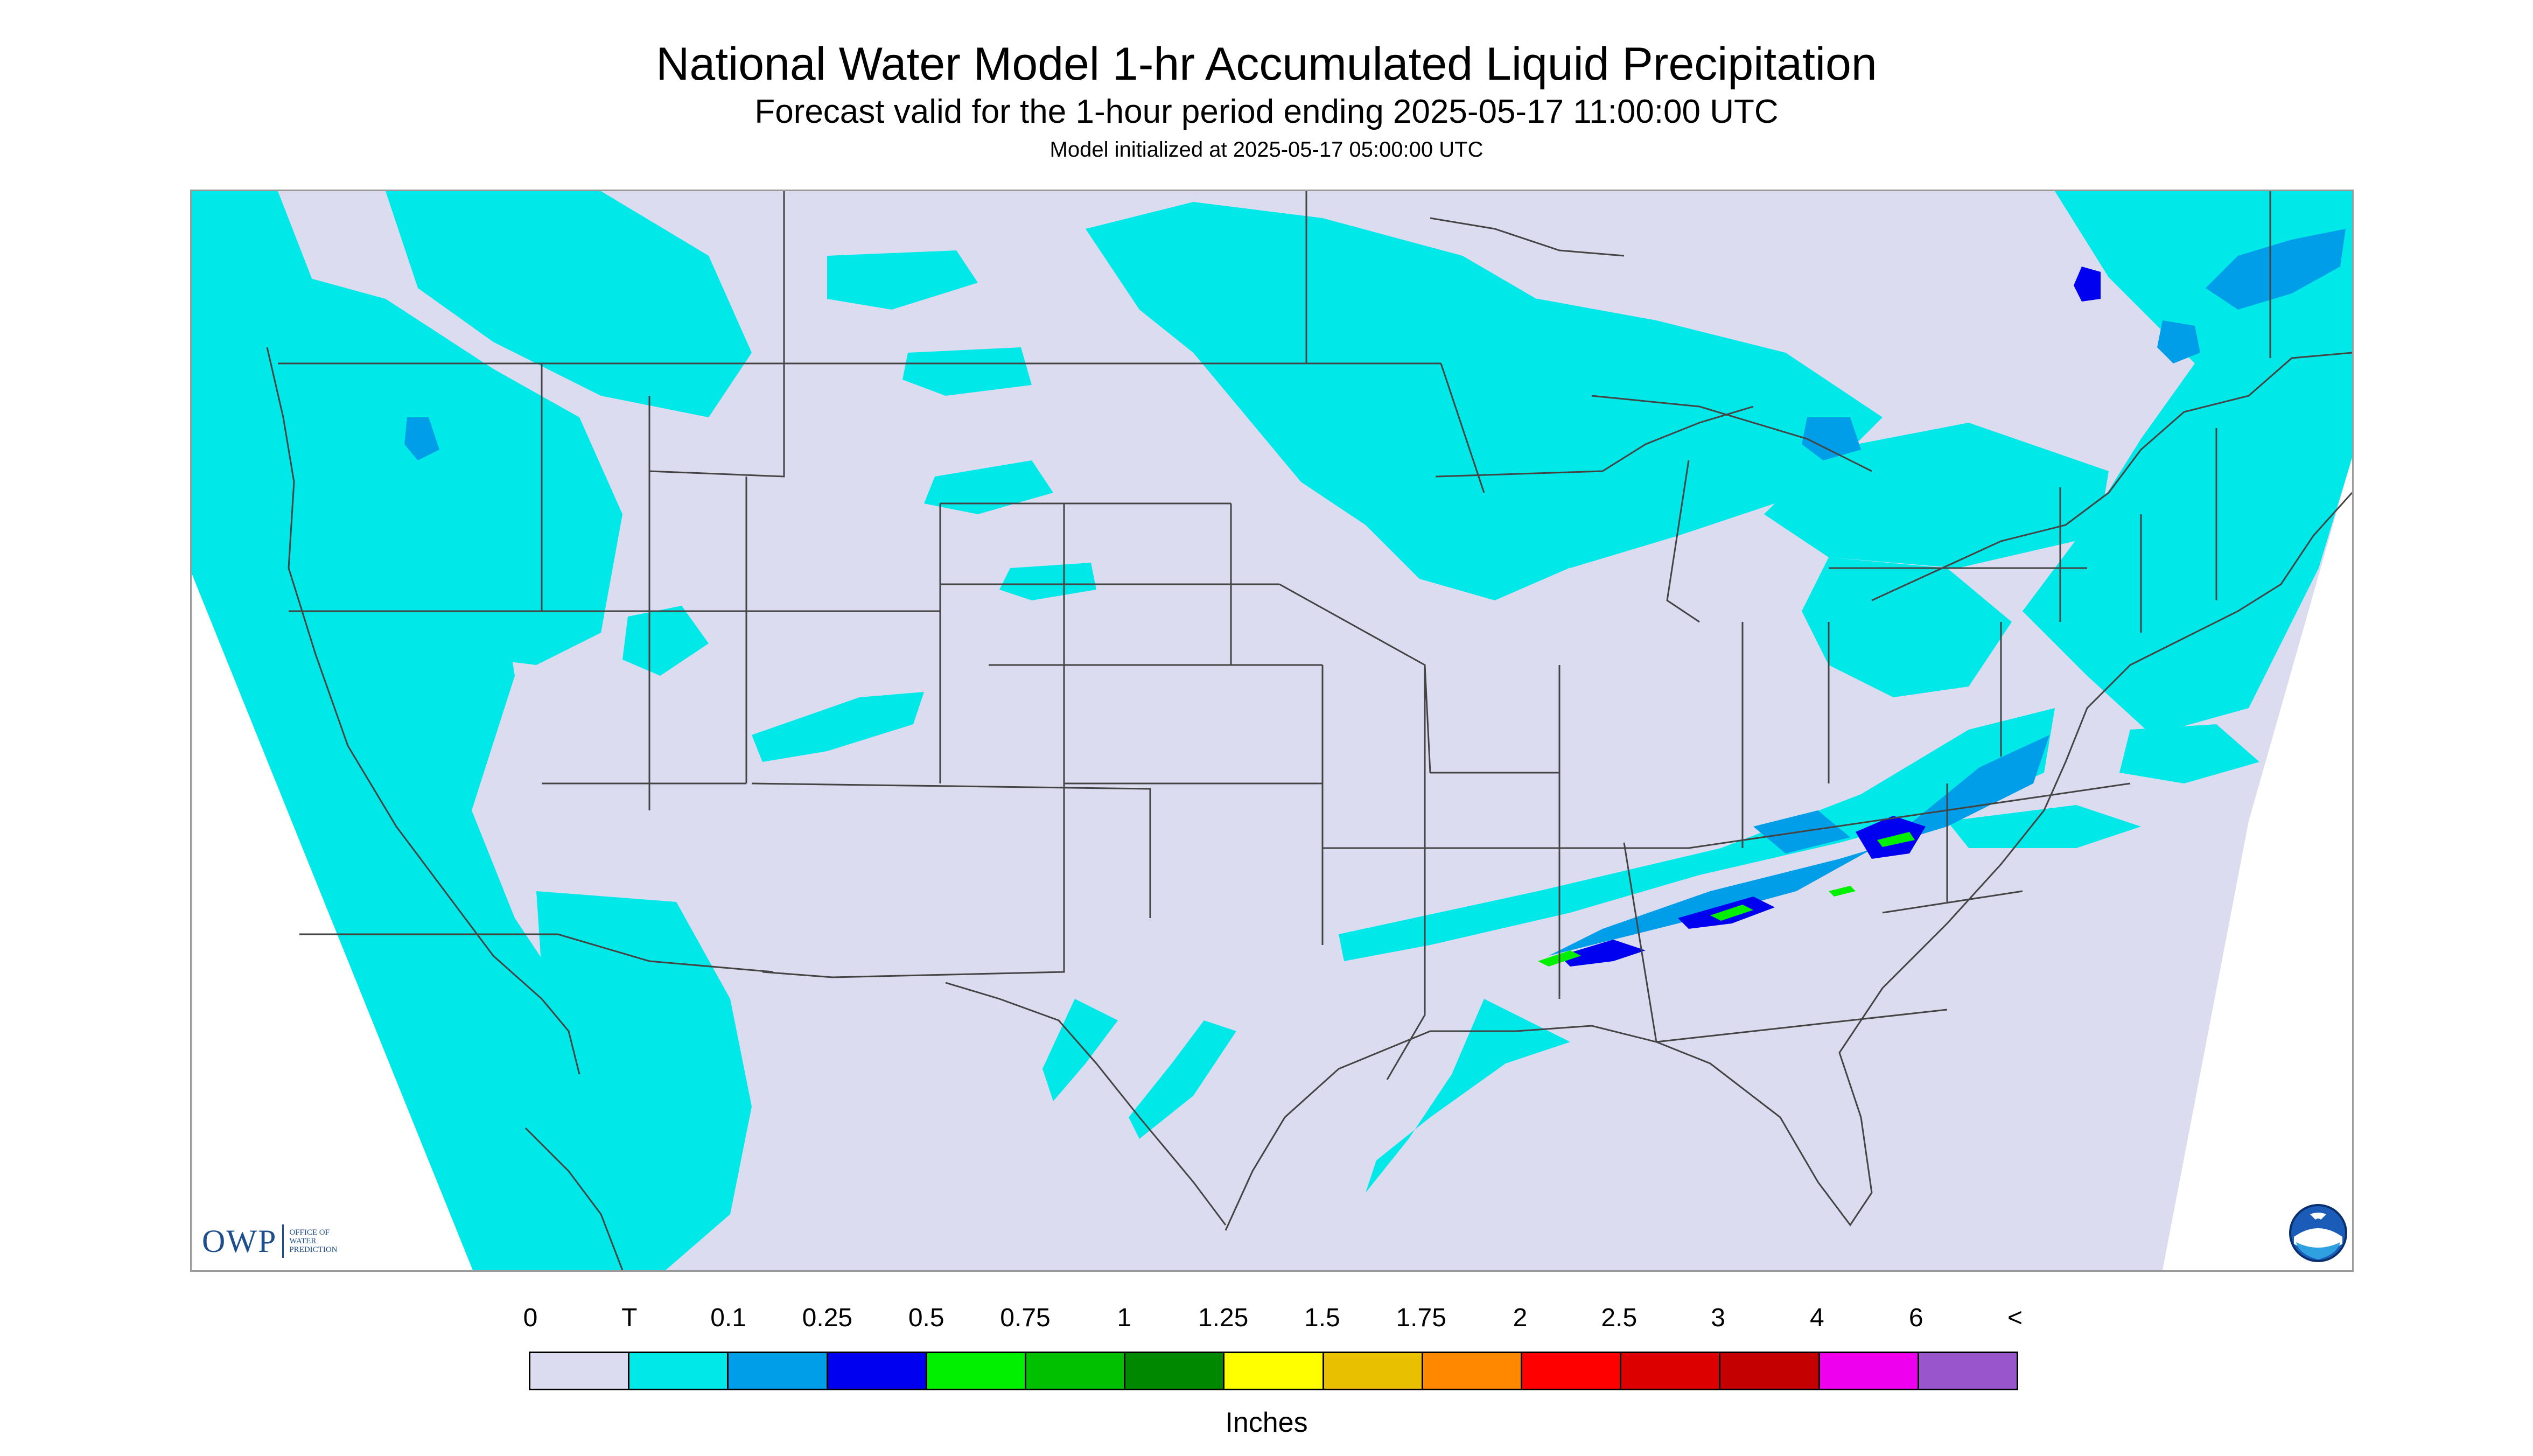 The width and height of the screenshot is (2533, 1456). What do you see at coordinates (1817, 1318) in the screenshot?
I see `colorbar-tick-label: 4` at bounding box center [1817, 1318].